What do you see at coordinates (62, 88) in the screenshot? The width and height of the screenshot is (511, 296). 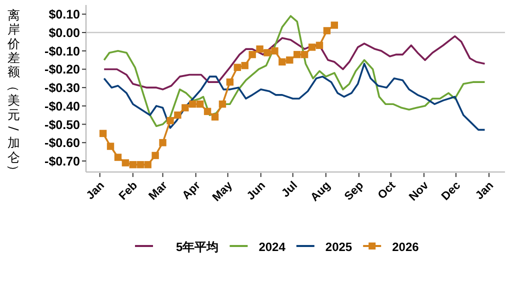 I see `y-tick-label: -$0.30` at bounding box center [62, 88].